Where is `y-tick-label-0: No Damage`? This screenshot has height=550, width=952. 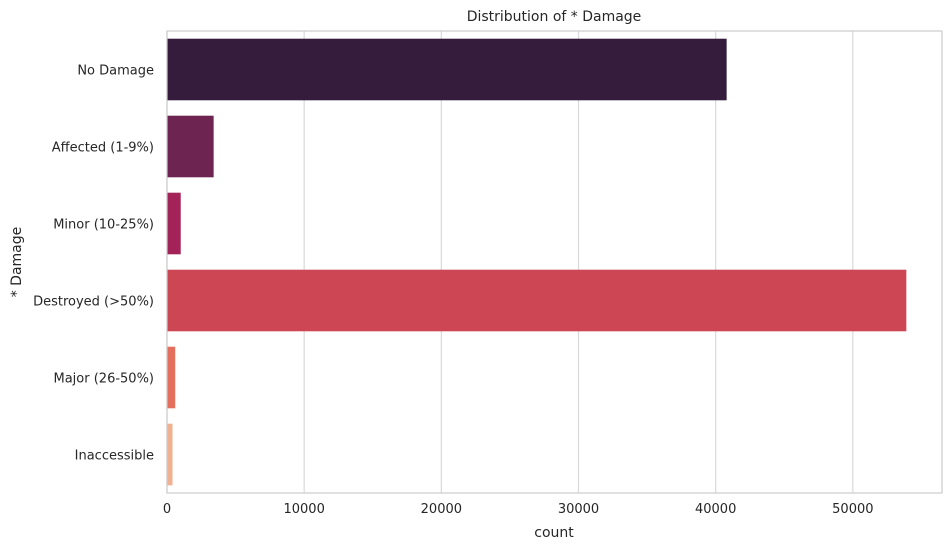
y-tick-label-0: No Damage is located at coordinates (115, 71).